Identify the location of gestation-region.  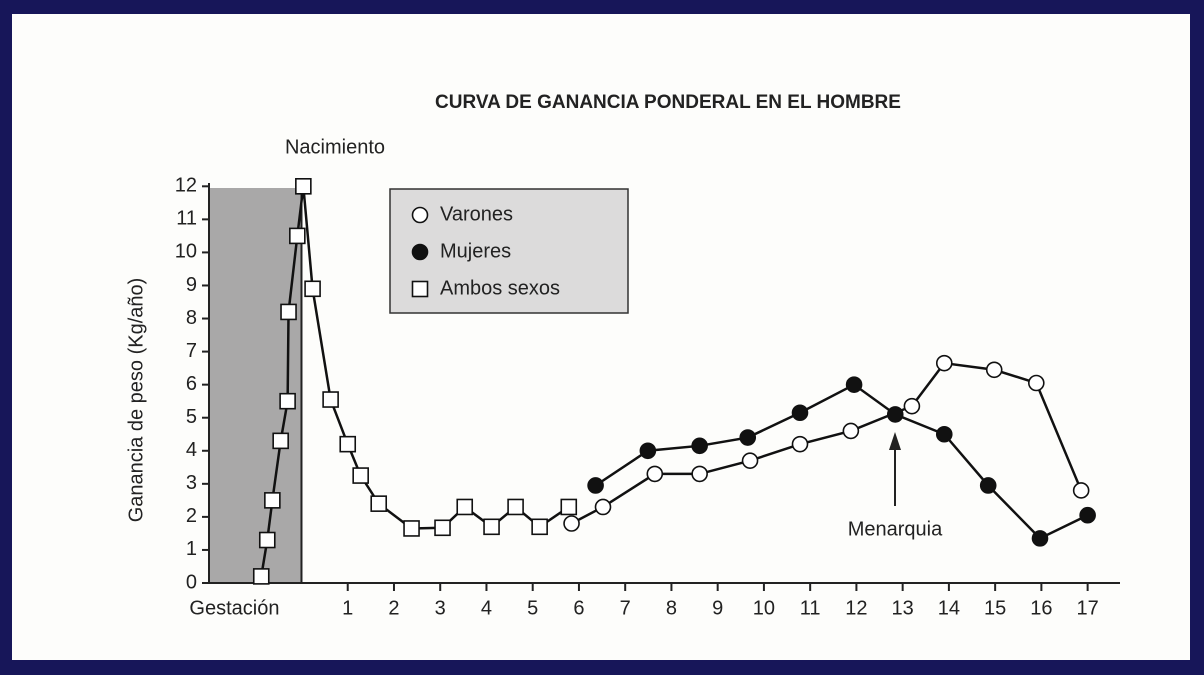
(255, 385).